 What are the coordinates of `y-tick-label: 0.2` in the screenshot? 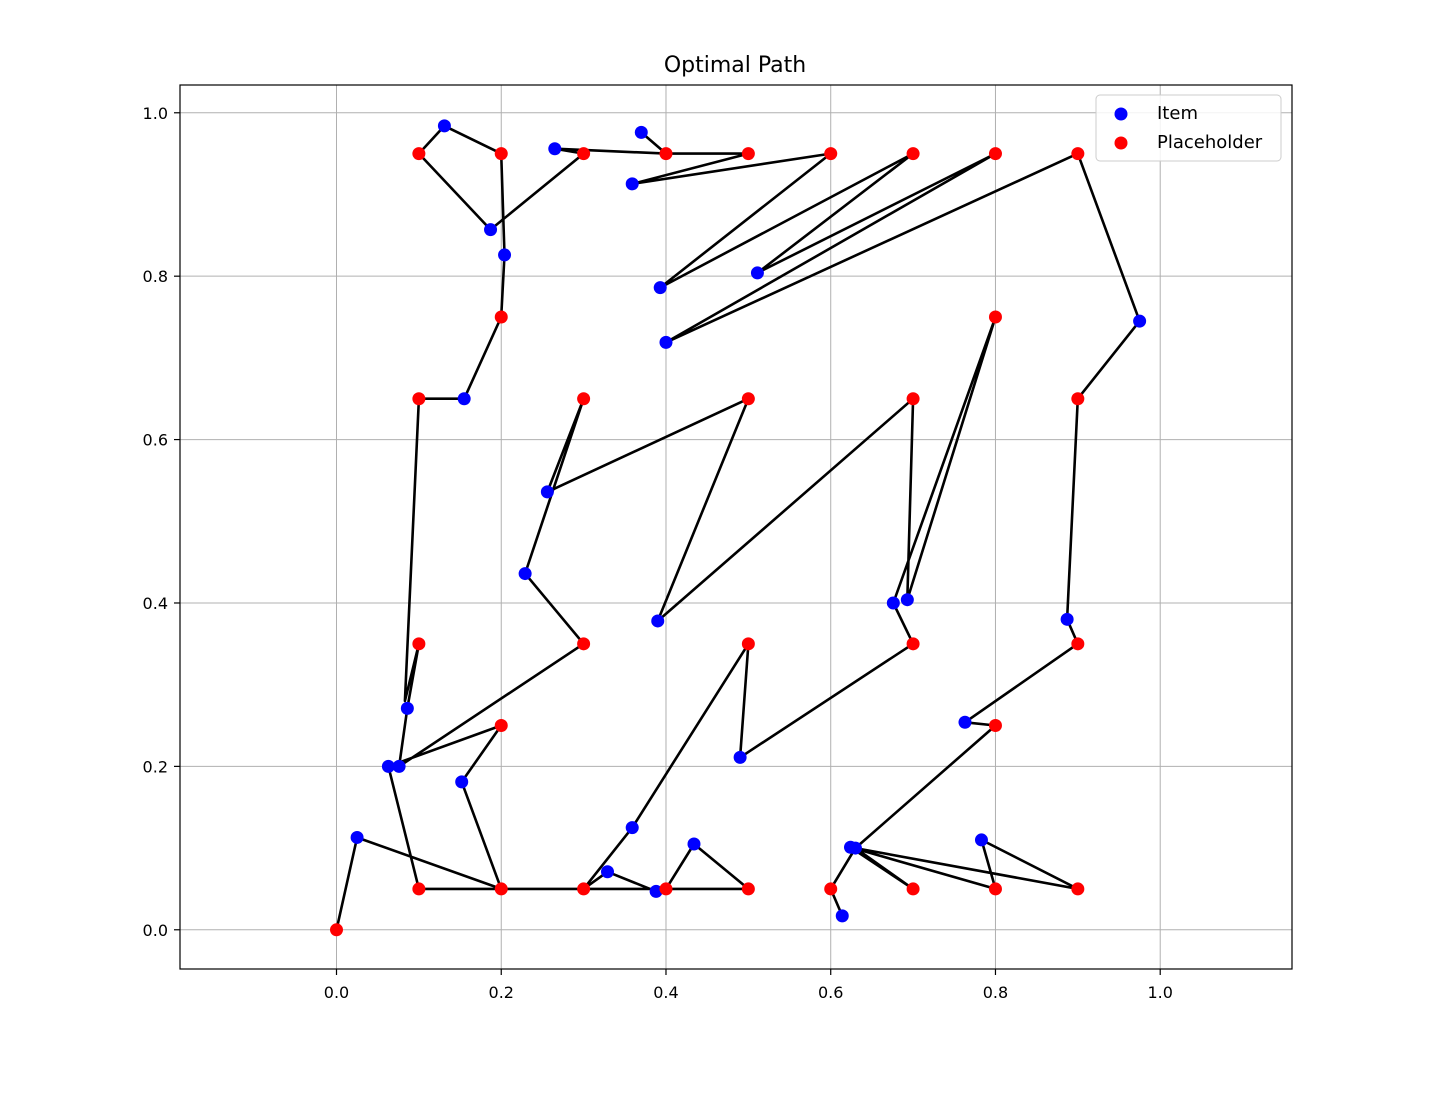 It's located at (155, 766).